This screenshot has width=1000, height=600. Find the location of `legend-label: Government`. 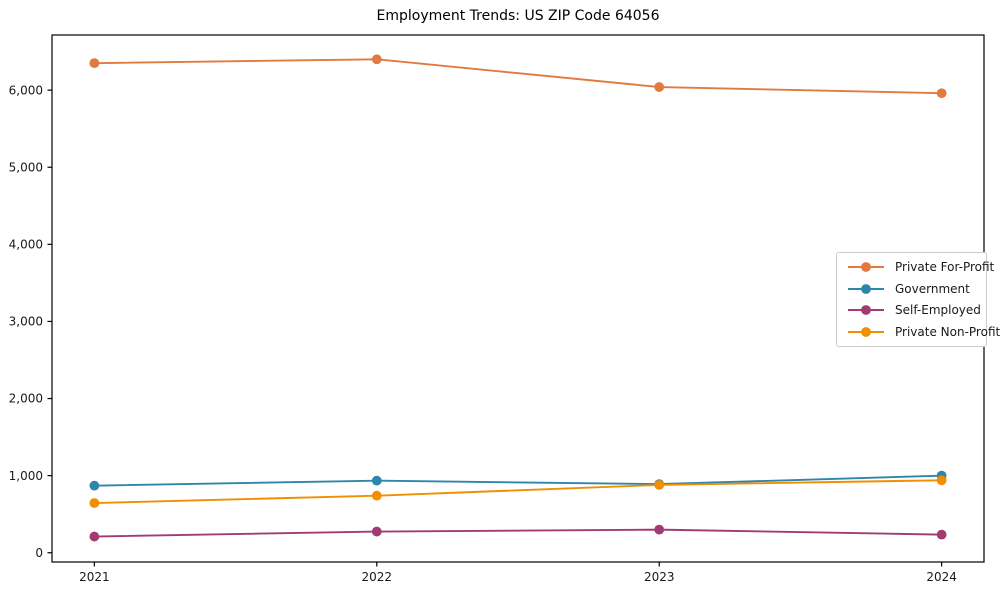

legend-label: Government is located at coordinates (932, 288).